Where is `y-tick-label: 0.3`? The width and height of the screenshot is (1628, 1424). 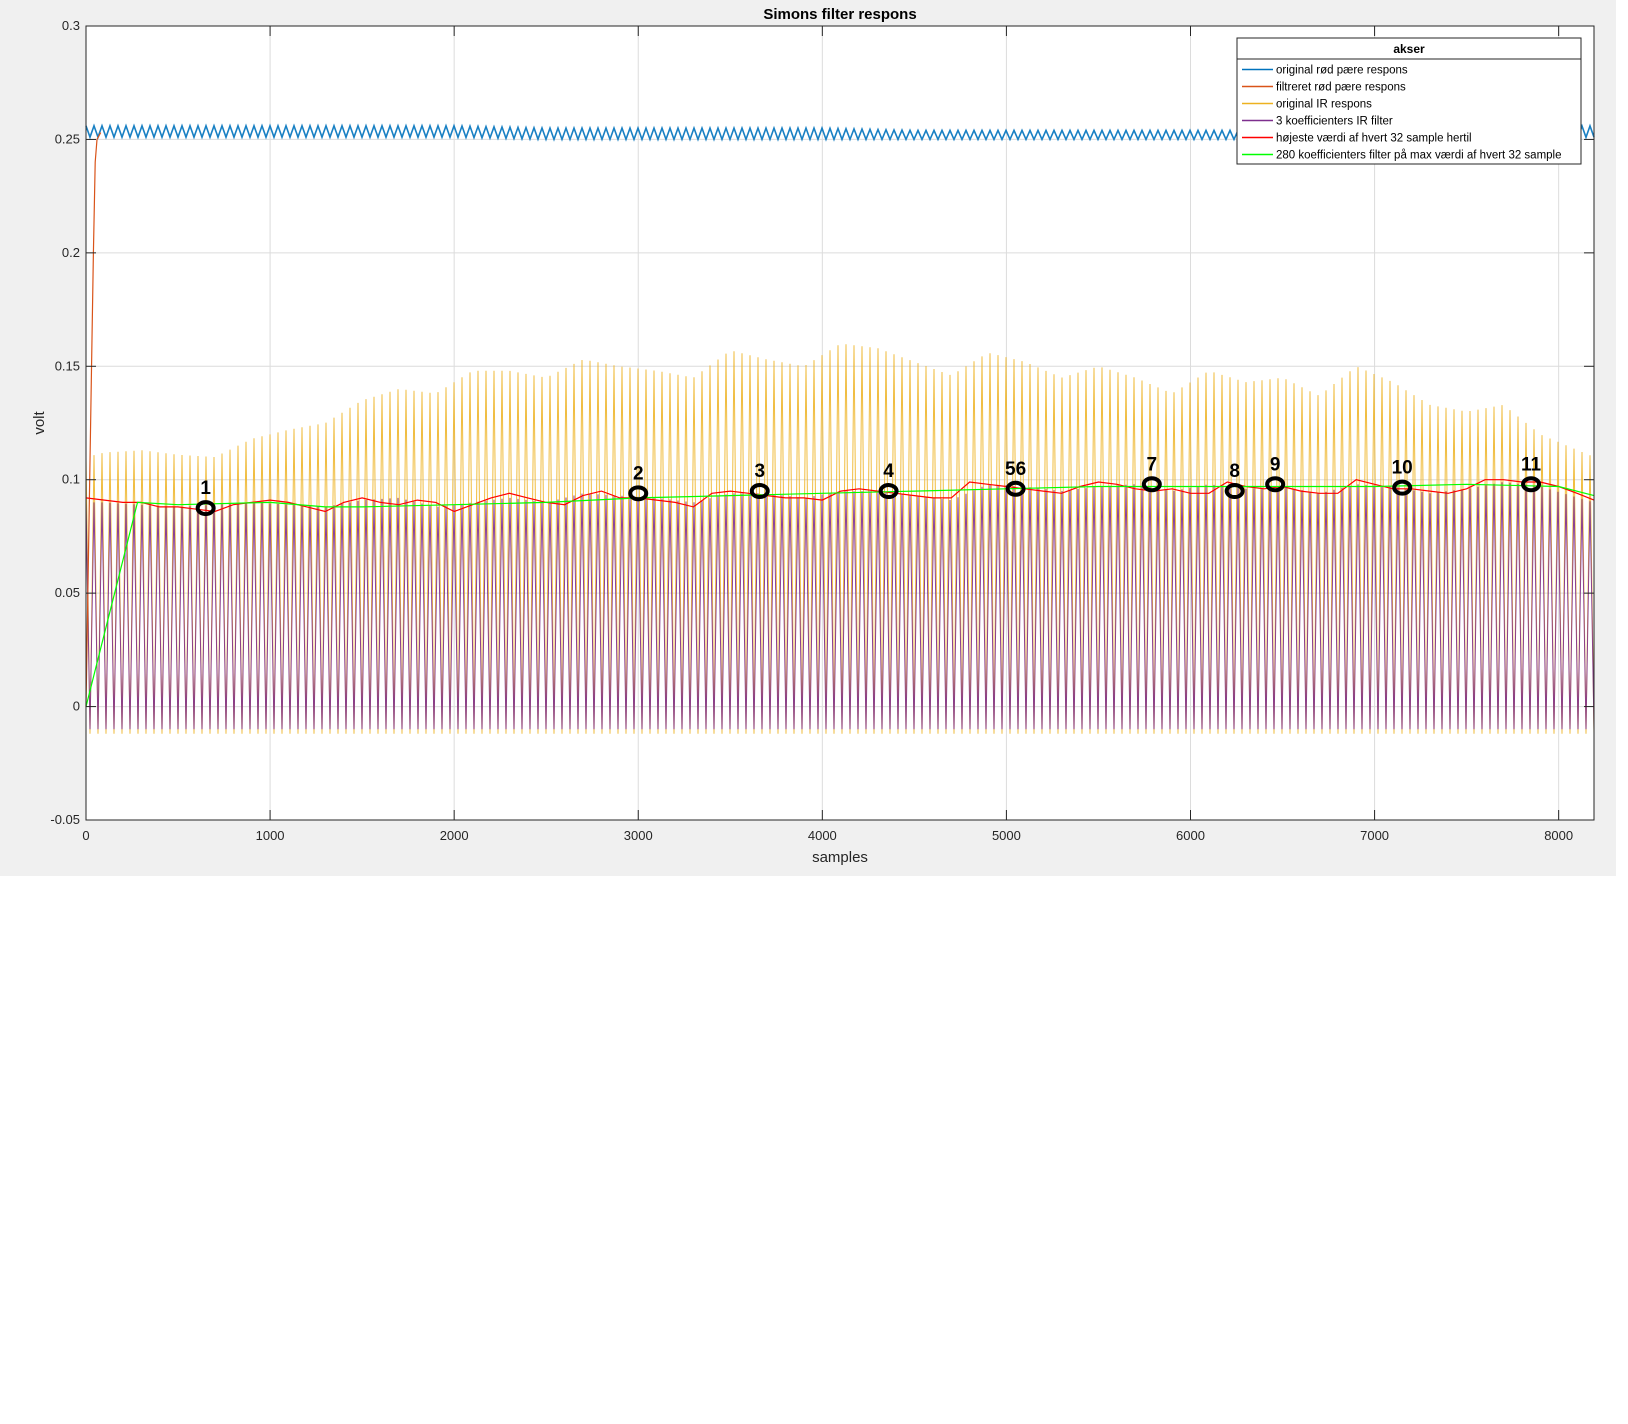
y-tick-label: 0.3 is located at coordinates (71, 25).